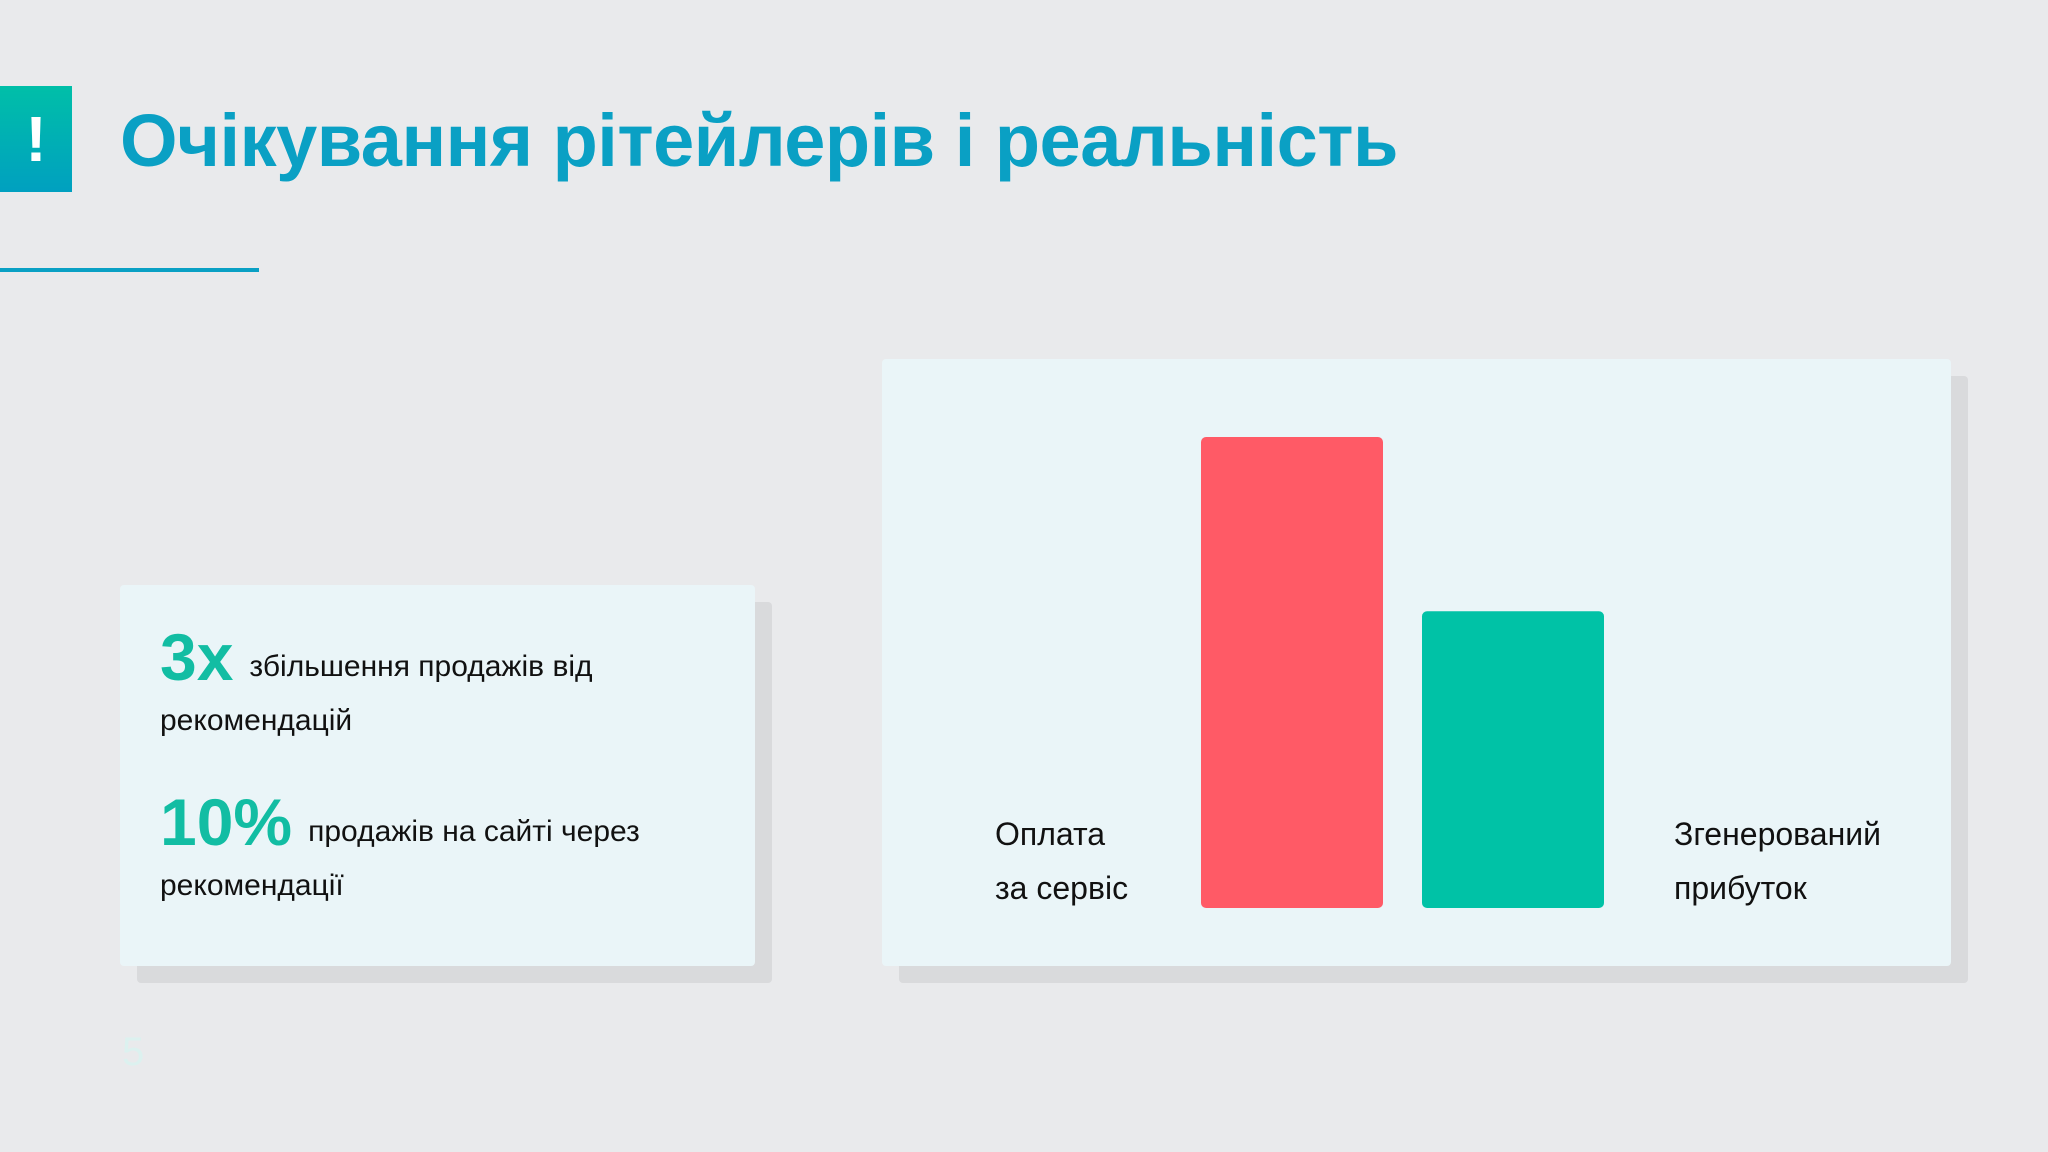 The image size is (2048, 1152). I want to click on stat-item: 3x збільшення продажів від рекомендацій, so click(450, 686).